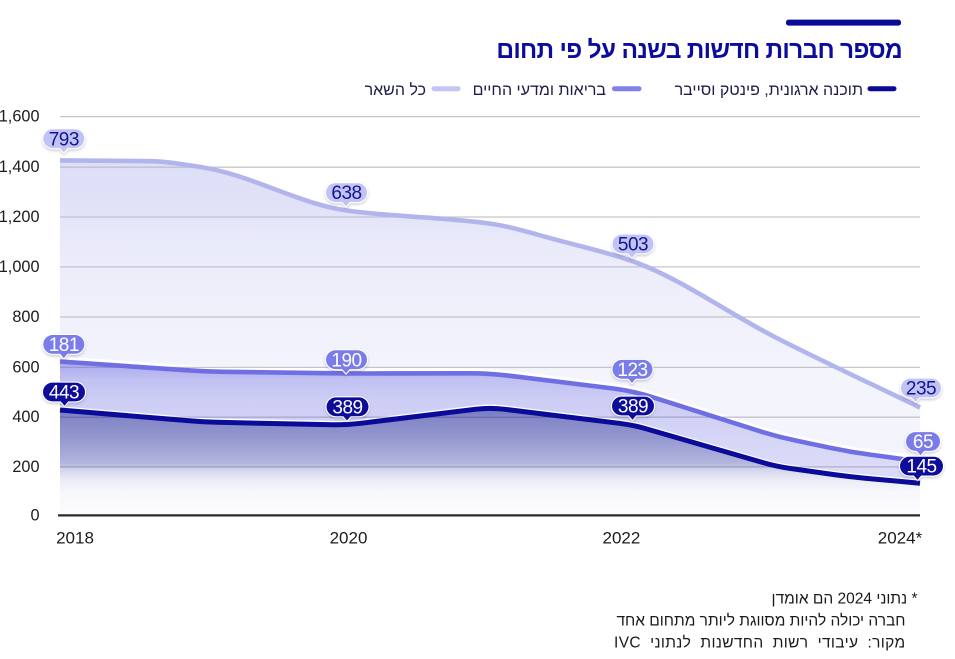 The width and height of the screenshot is (955, 659). I want to click on svg-text: * נתוני 2024 הם אומדן, so click(845, 599).